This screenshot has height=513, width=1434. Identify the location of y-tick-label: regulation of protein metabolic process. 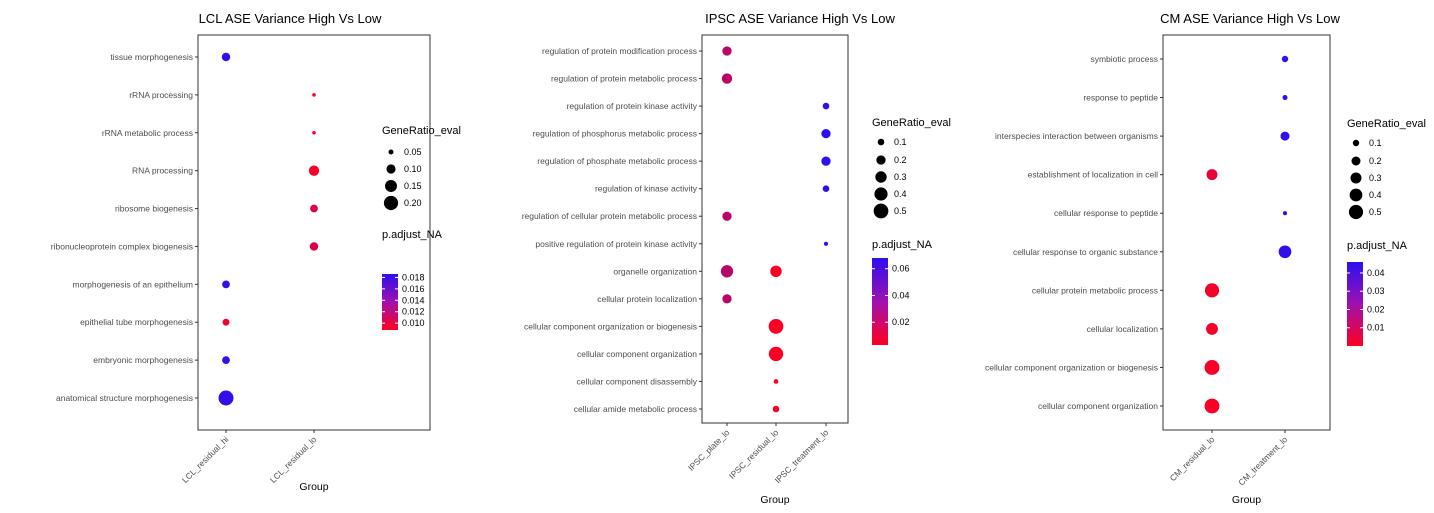
(624, 79).